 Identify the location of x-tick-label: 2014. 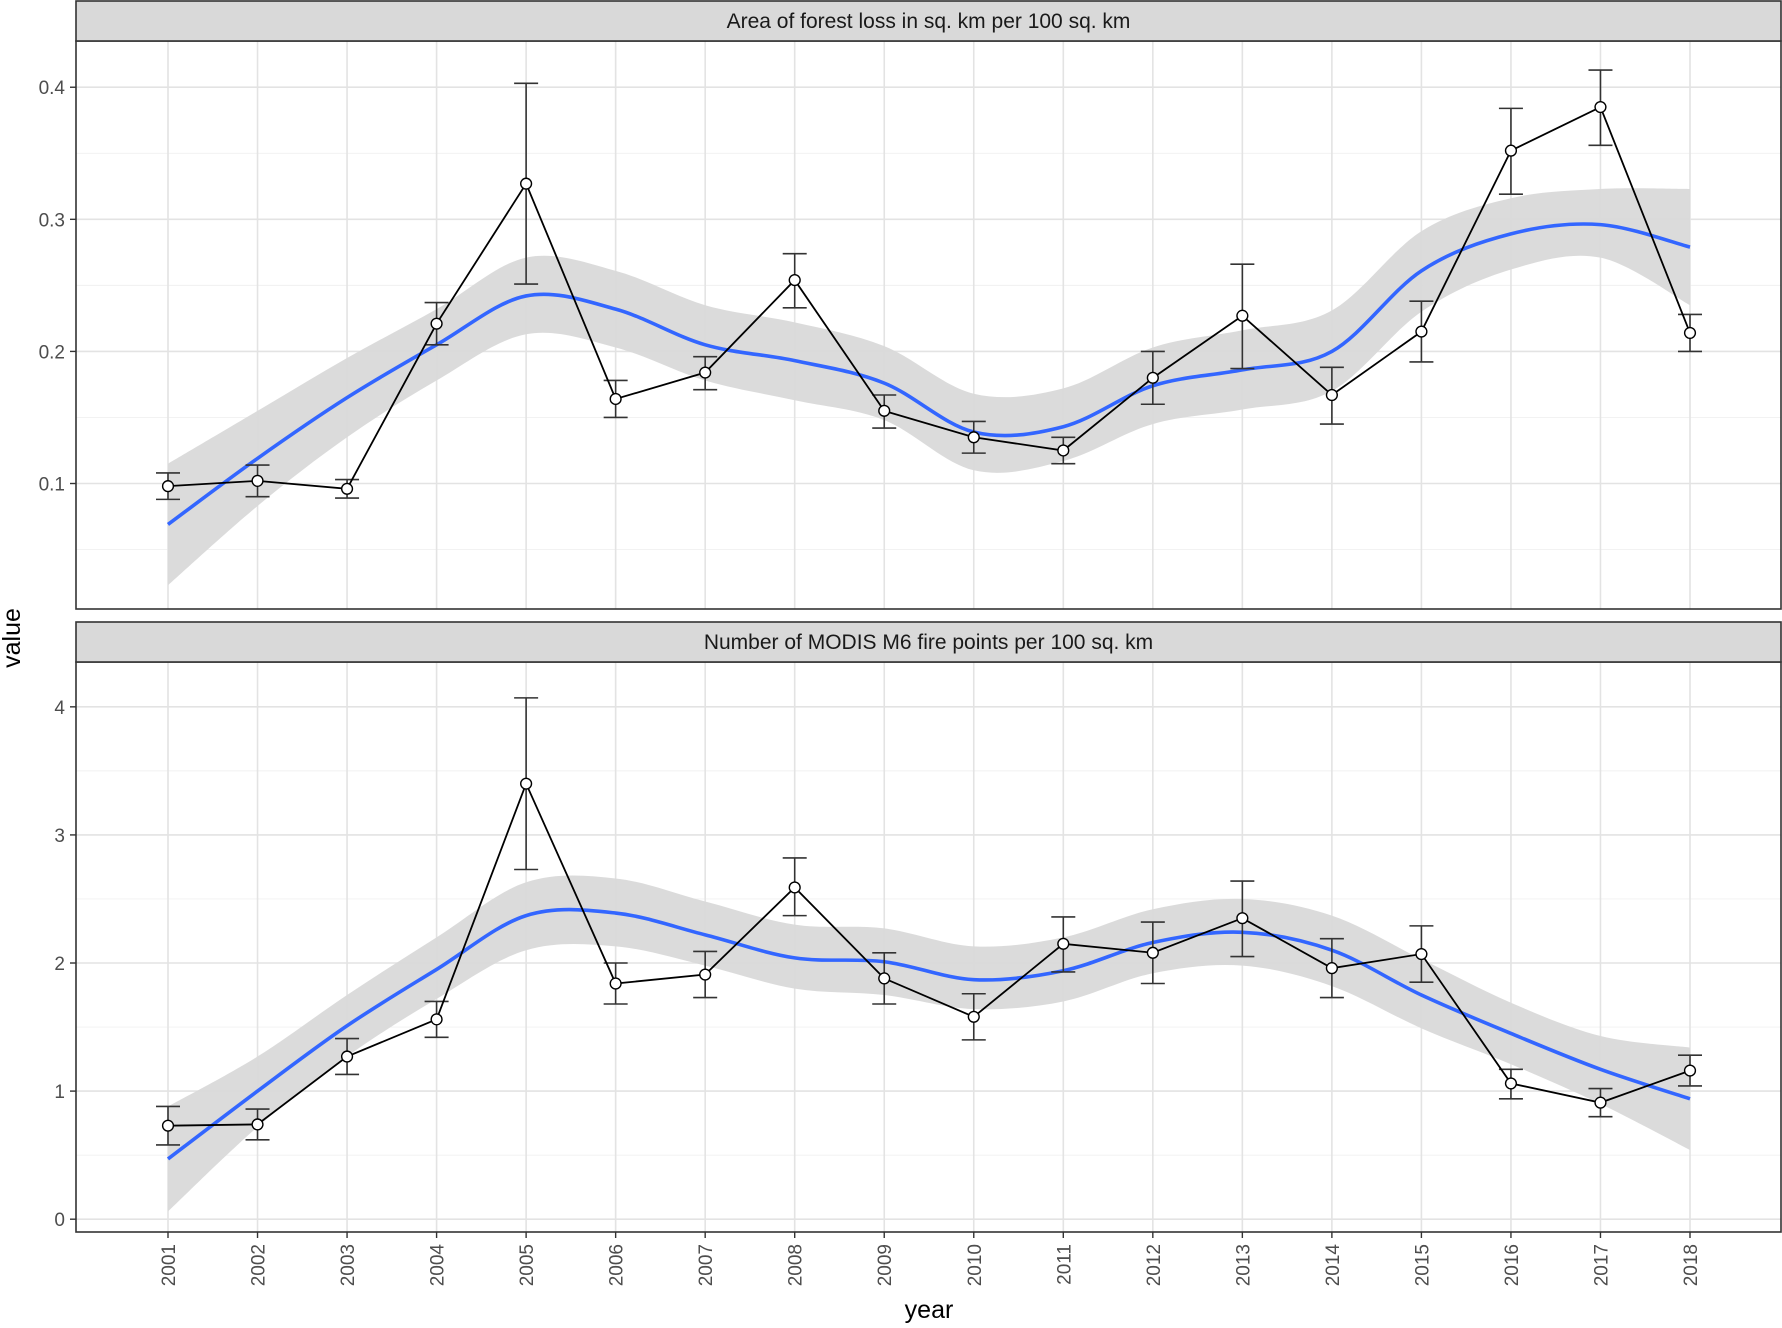
(1333, 1265).